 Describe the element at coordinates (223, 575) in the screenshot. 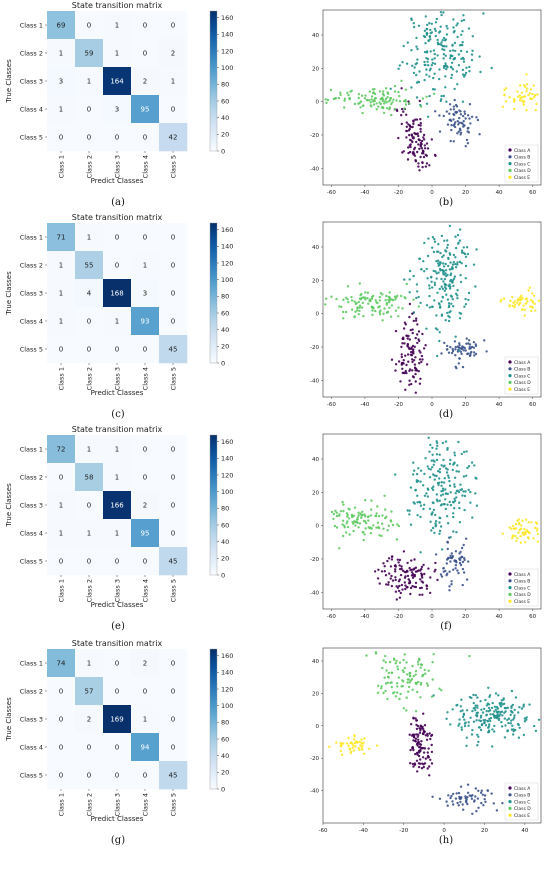

I see `colorbar-tick-label: 0` at that location.